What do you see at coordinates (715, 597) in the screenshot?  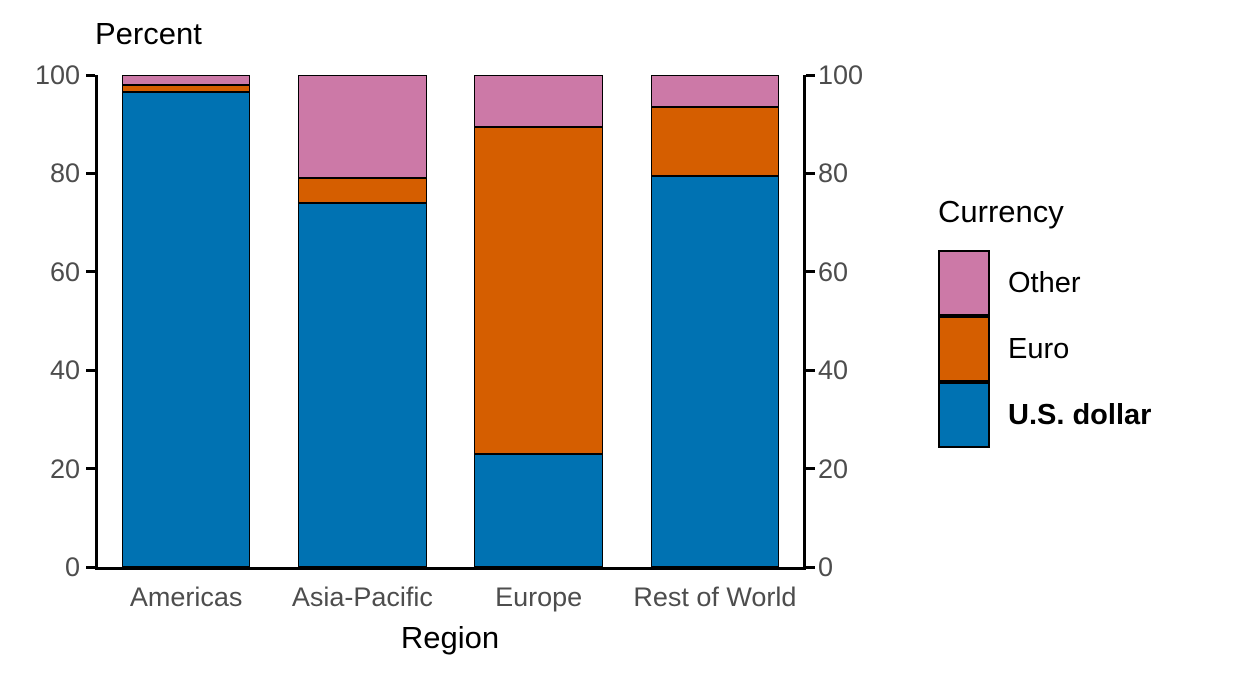 I see `x-category-label-rest-of-world: Rest of World` at bounding box center [715, 597].